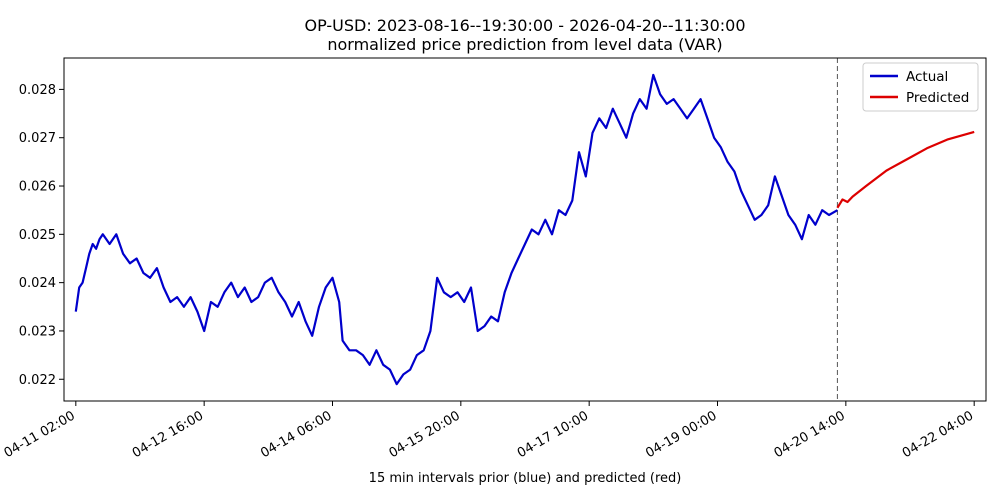 Image resolution: width=1000 pixels, height=500 pixels. What do you see at coordinates (553, 434) in the screenshot?
I see `x-tick-label: 04-17 10:00` at bounding box center [553, 434].